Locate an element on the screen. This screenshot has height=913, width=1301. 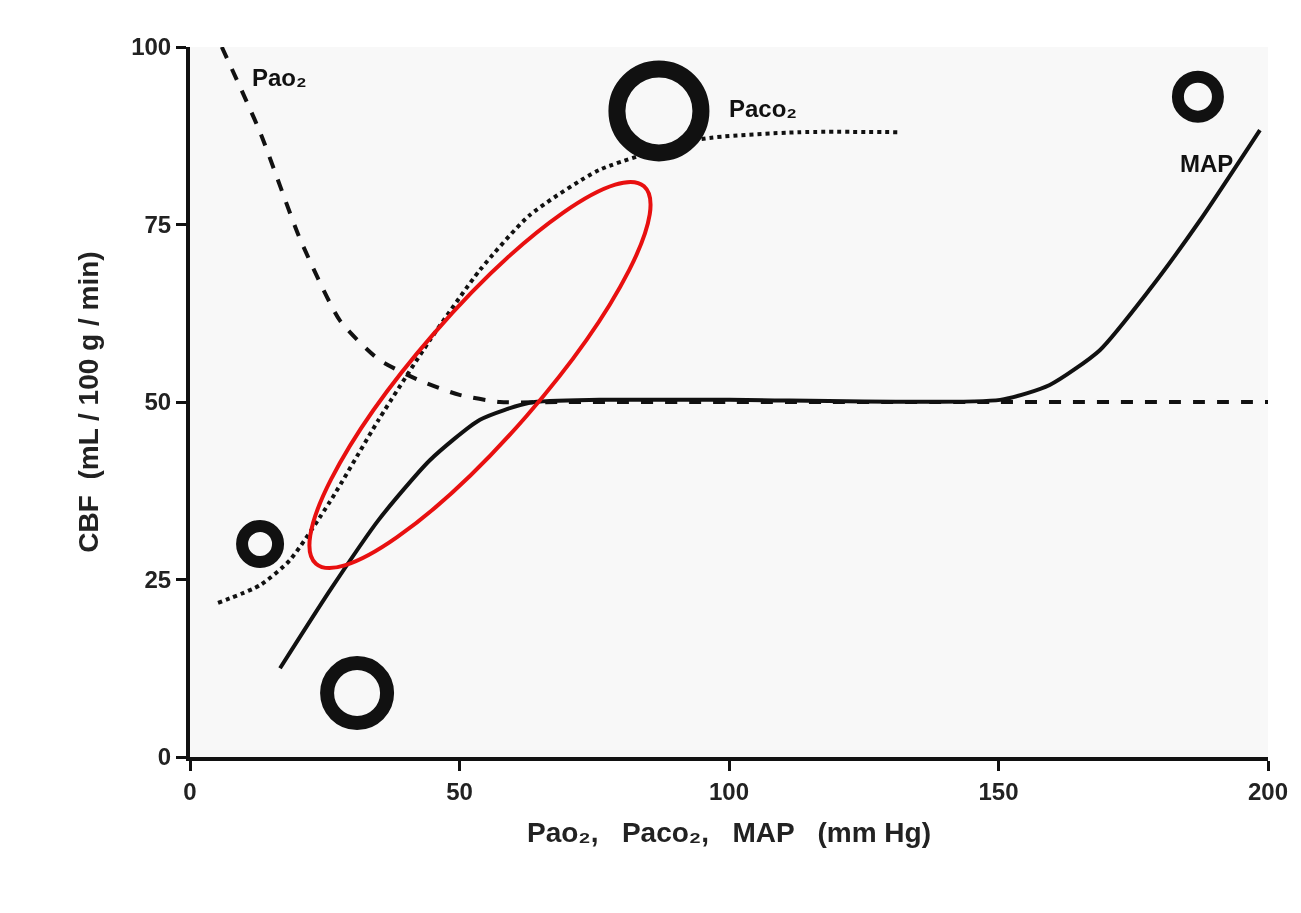
x-tick-label: 200 is located at coordinates (1268, 791).